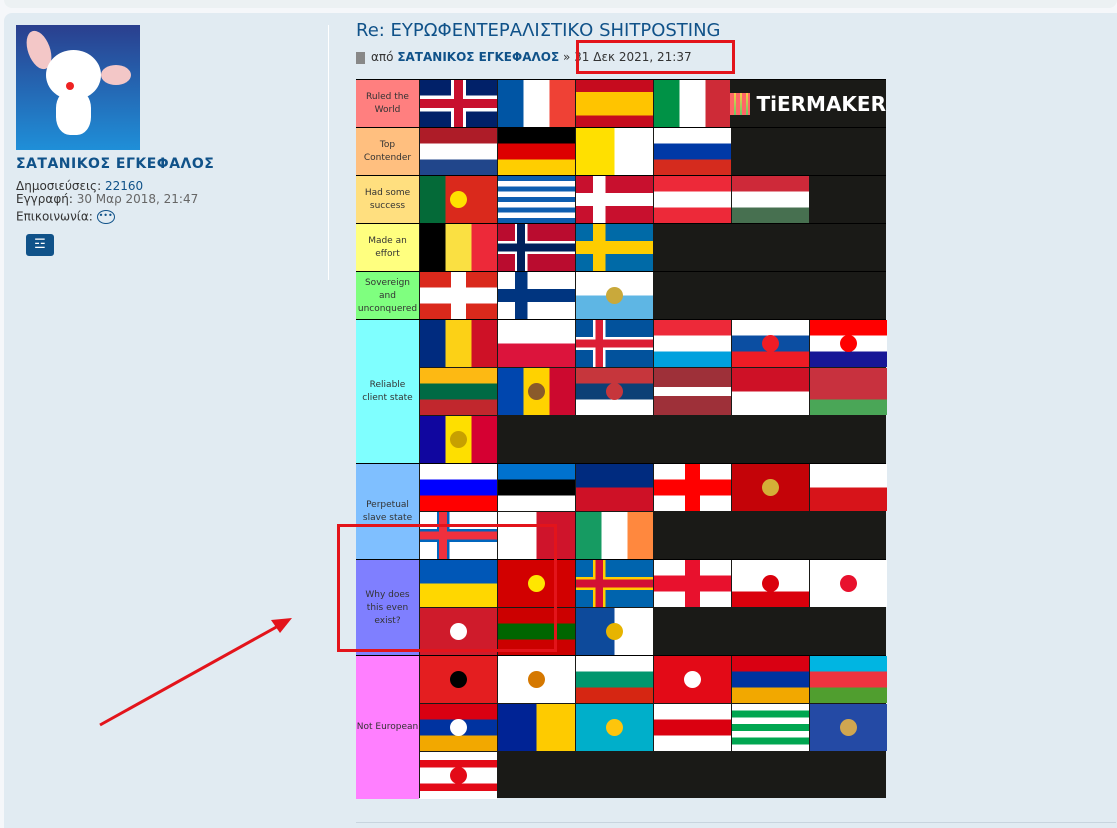 The image size is (1117, 828). I want to click on joined-label: Εγγραφή:, so click(44, 199).